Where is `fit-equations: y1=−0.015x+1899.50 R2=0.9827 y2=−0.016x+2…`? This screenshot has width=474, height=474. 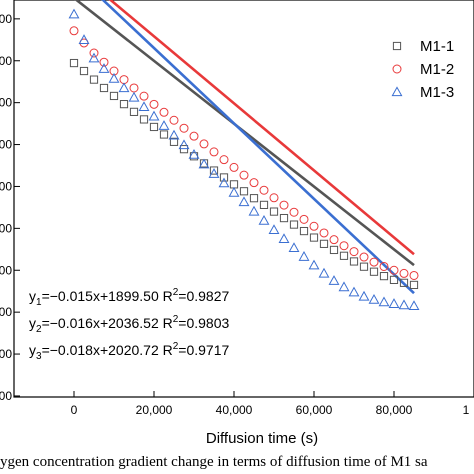
fit-equations: y1=−0.015x+1899.50 R2=0.9827 y2=−0.016x+2… is located at coordinates (129, 324).